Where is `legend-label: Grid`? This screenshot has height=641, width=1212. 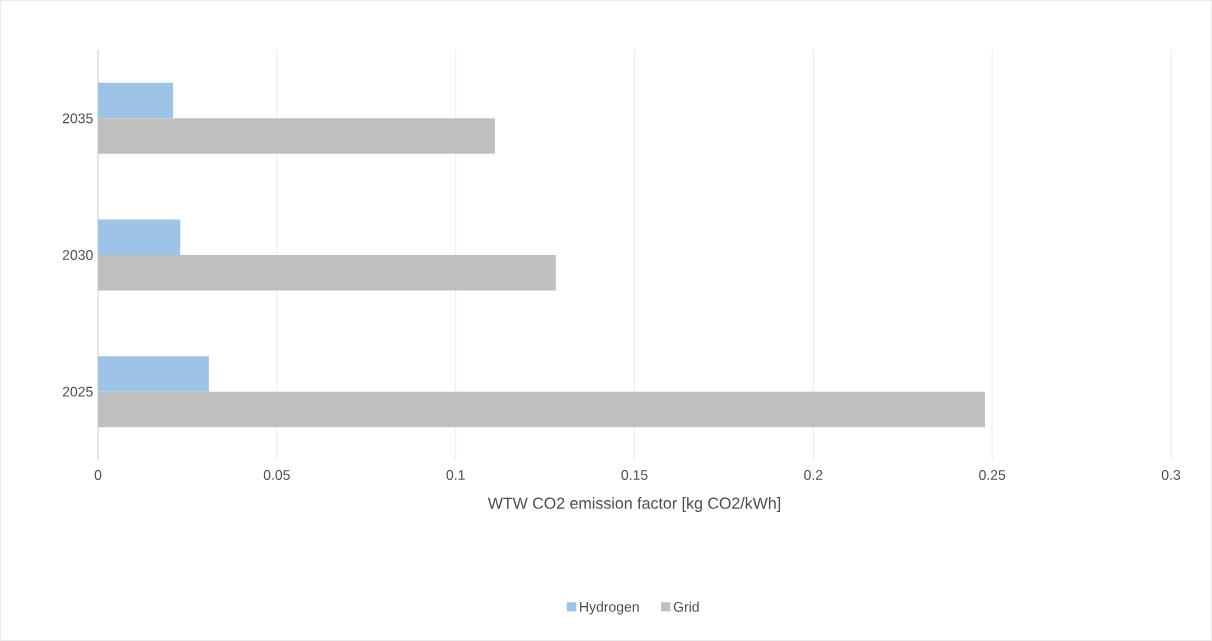
legend-label: Grid is located at coordinates (686, 606).